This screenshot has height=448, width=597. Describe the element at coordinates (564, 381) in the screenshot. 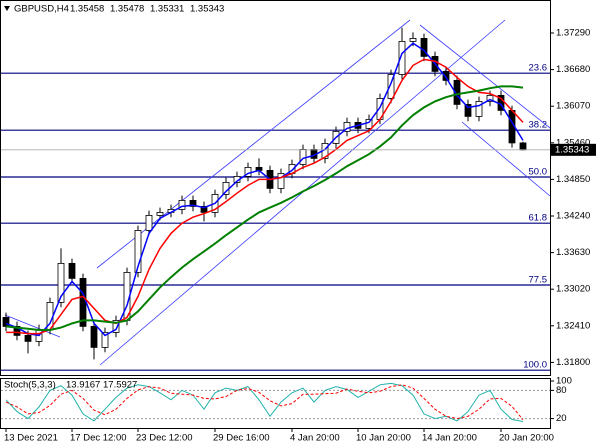

I see `stoch-tick-label: 100` at that location.